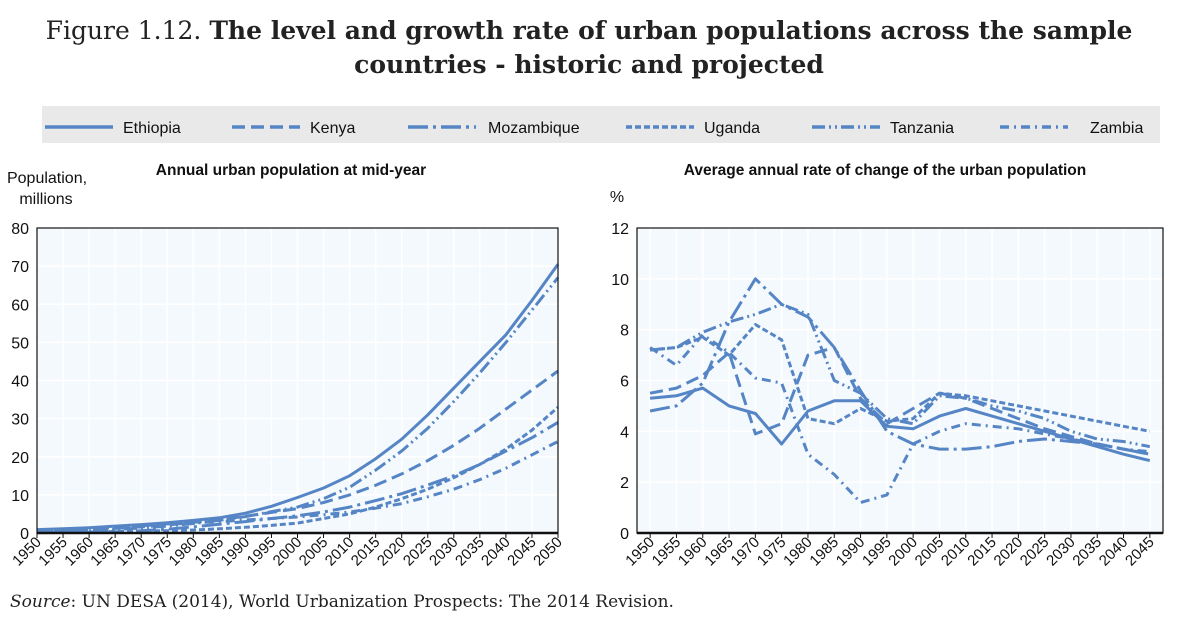 The width and height of the screenshot is (1178, 623). Describe the element at coordinates (624, 331) in the screenshot. I see `rate-chart-ytick-label: 8` at that location.